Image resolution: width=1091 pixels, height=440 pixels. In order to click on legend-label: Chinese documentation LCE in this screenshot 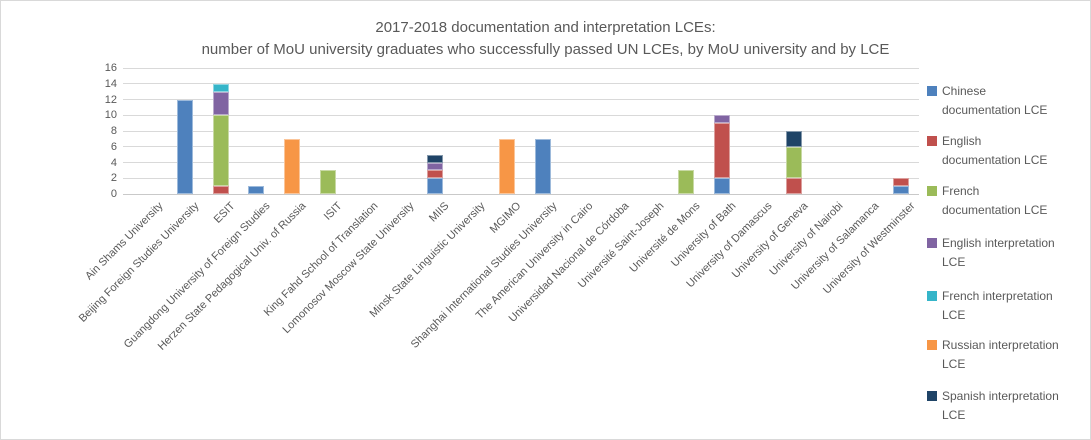, I will do `click(995, 100)`.